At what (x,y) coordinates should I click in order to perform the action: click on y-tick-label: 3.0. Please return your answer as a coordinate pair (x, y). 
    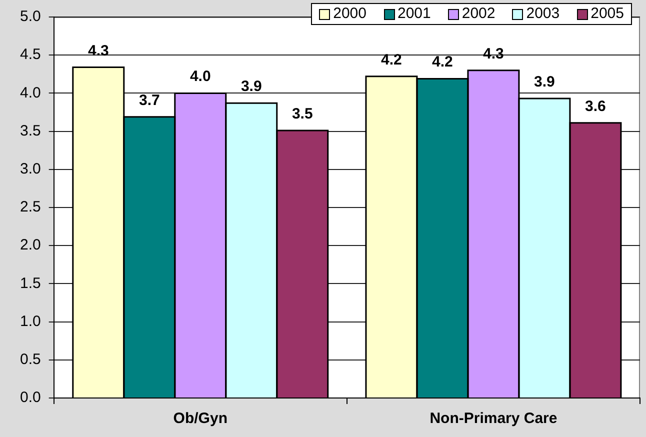
    Looking at the image, I should click on (30, 169).